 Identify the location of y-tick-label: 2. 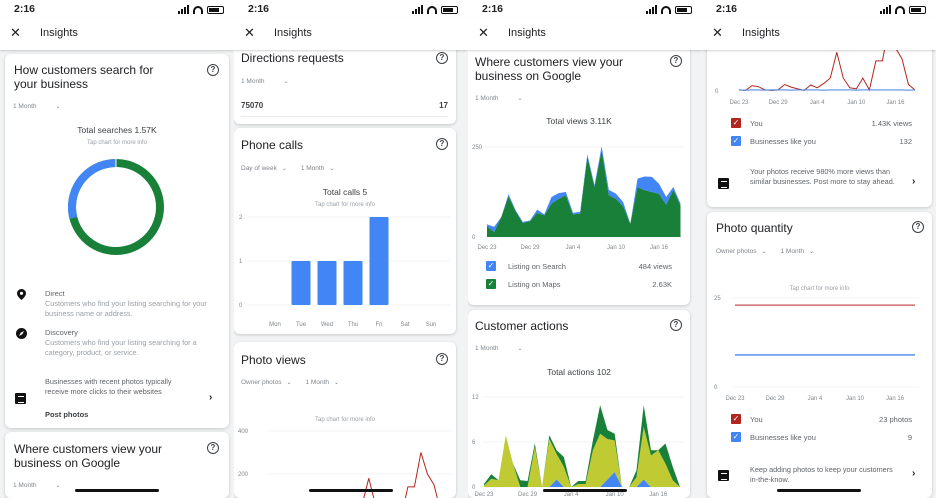
(241, 218).